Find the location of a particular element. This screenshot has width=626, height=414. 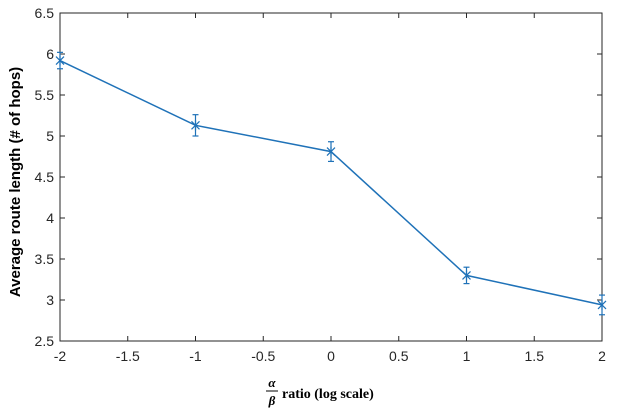

y-tick-label: 5 is located at coordinates (50, 136).